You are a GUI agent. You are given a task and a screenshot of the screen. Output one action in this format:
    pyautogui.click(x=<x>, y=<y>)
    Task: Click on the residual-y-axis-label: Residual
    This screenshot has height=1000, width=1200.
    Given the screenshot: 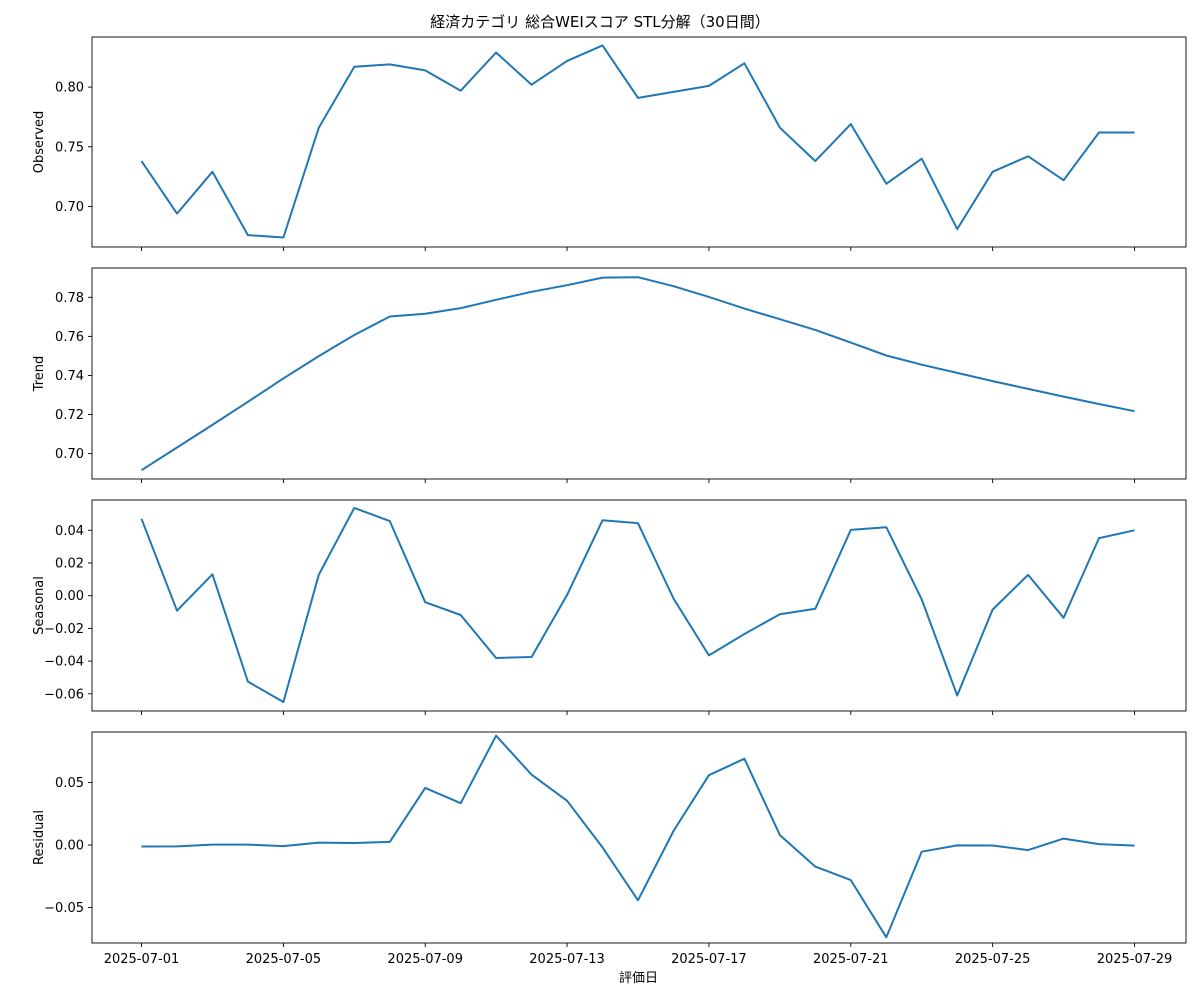 What is the action you would take?
    pyautogui.click(x=39, y=837)
    